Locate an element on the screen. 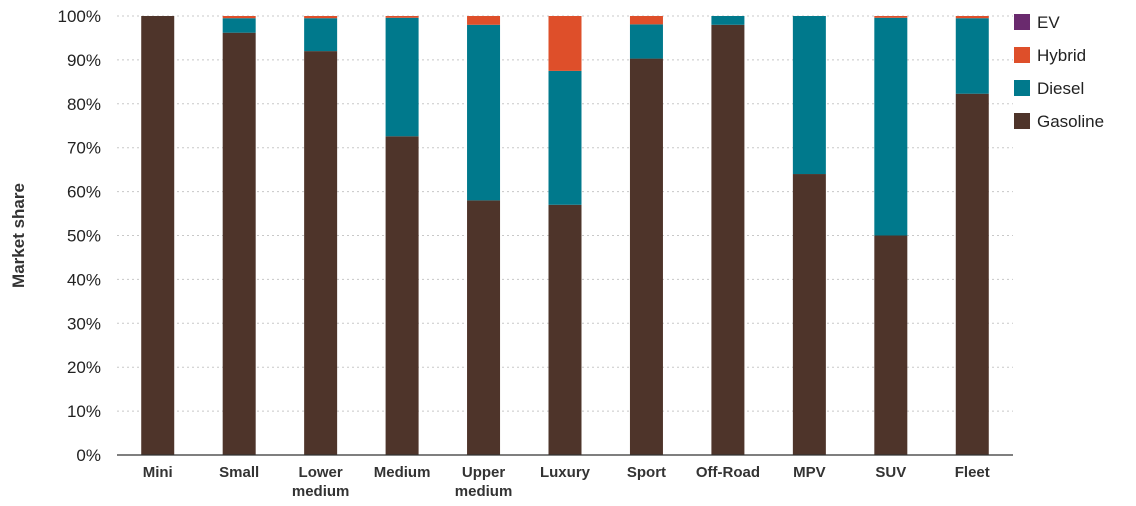 The width and height of the screenshot is (1136, 506). x-tick-label: Sport is located at coordinates (646, 472).